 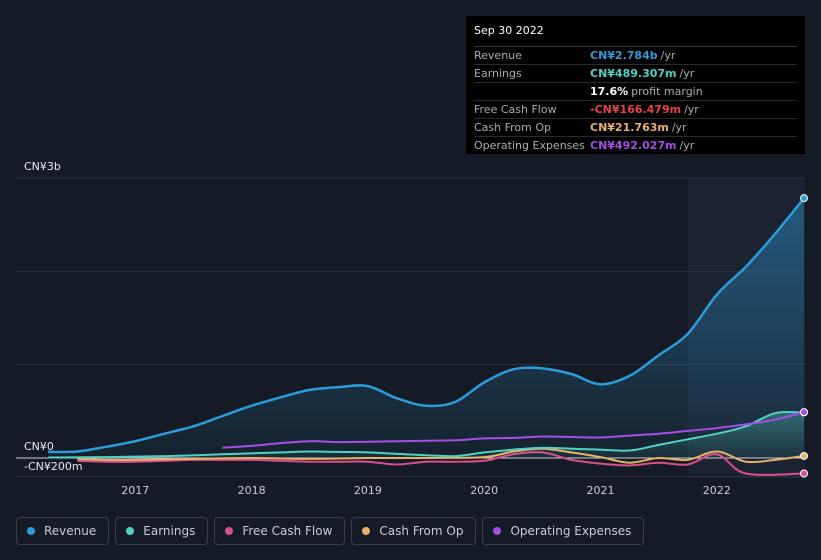 What do you see at coordinates (532, 91) in the screenshot?
I see `tooltip-row-label` at bounding box center [532, 91].